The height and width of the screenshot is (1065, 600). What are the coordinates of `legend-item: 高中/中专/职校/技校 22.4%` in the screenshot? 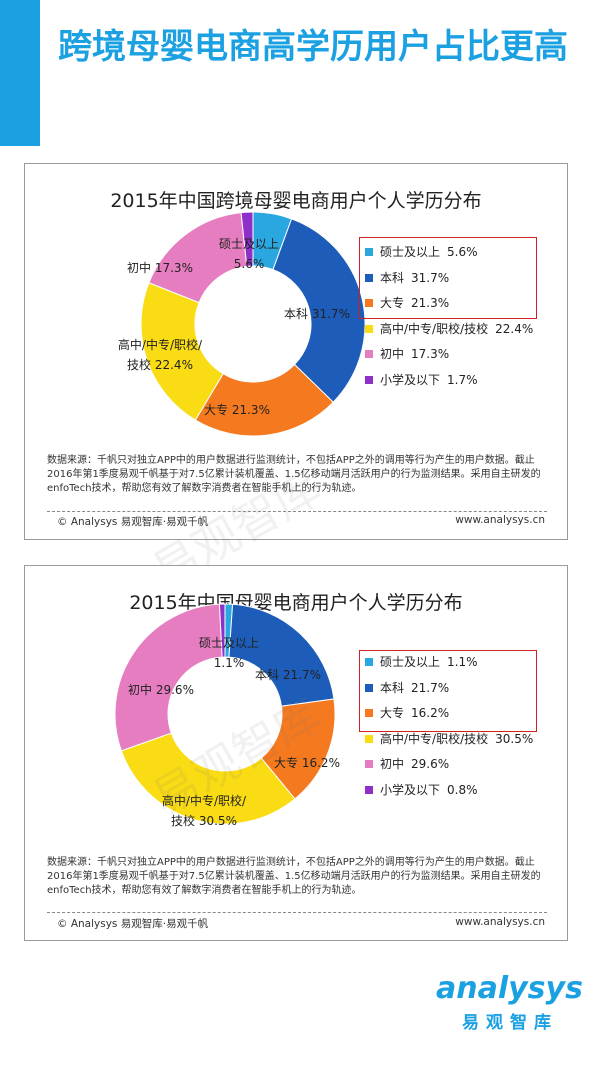 It's located at (449, 330).